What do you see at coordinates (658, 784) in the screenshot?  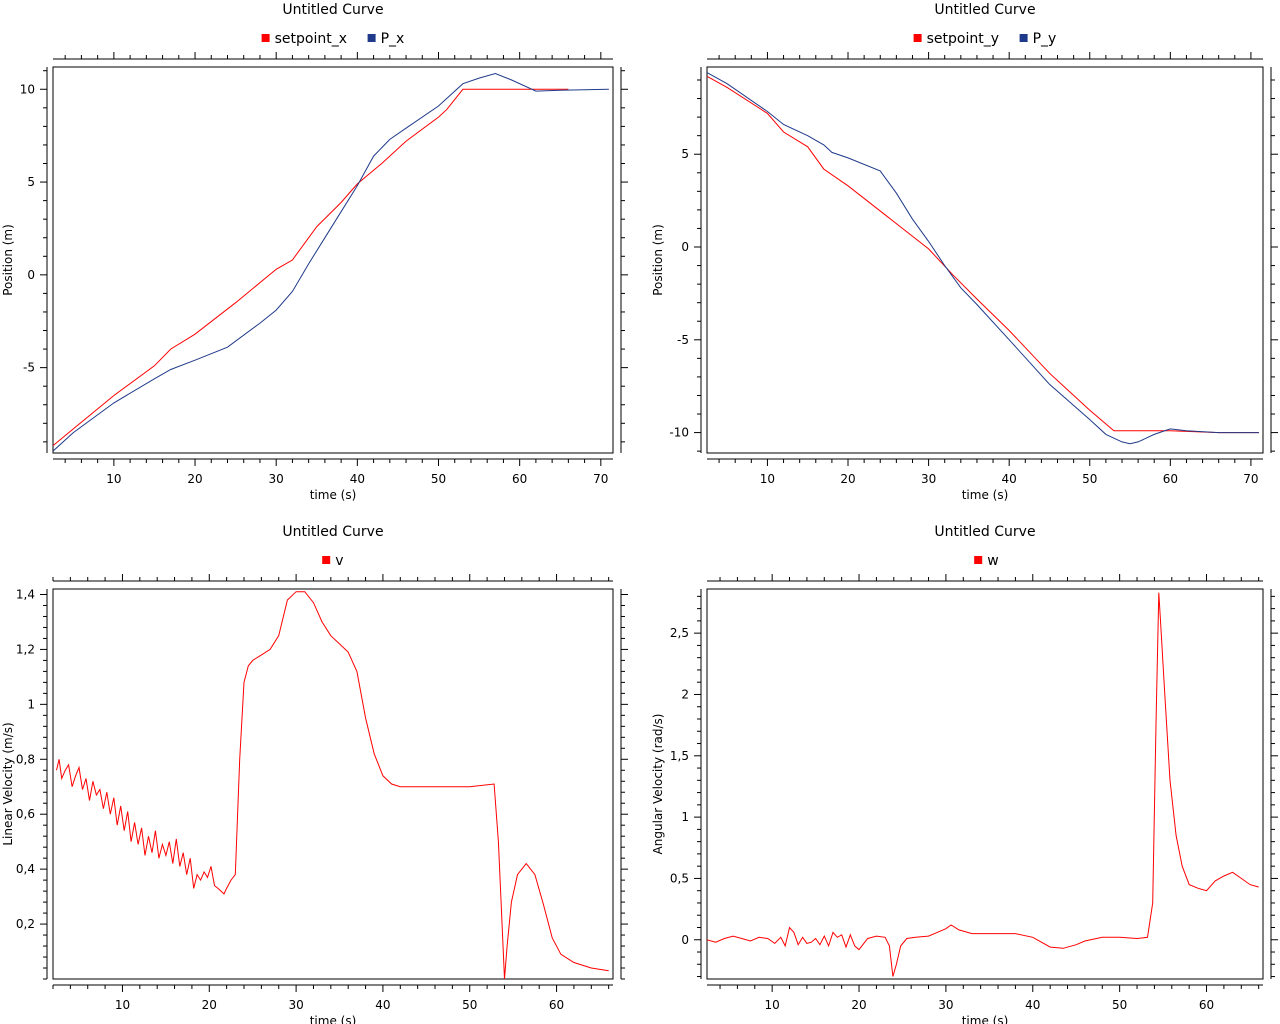 I see `y-axis-label: Angular Velocity (rad/s)` at bounding box center [658, 784].